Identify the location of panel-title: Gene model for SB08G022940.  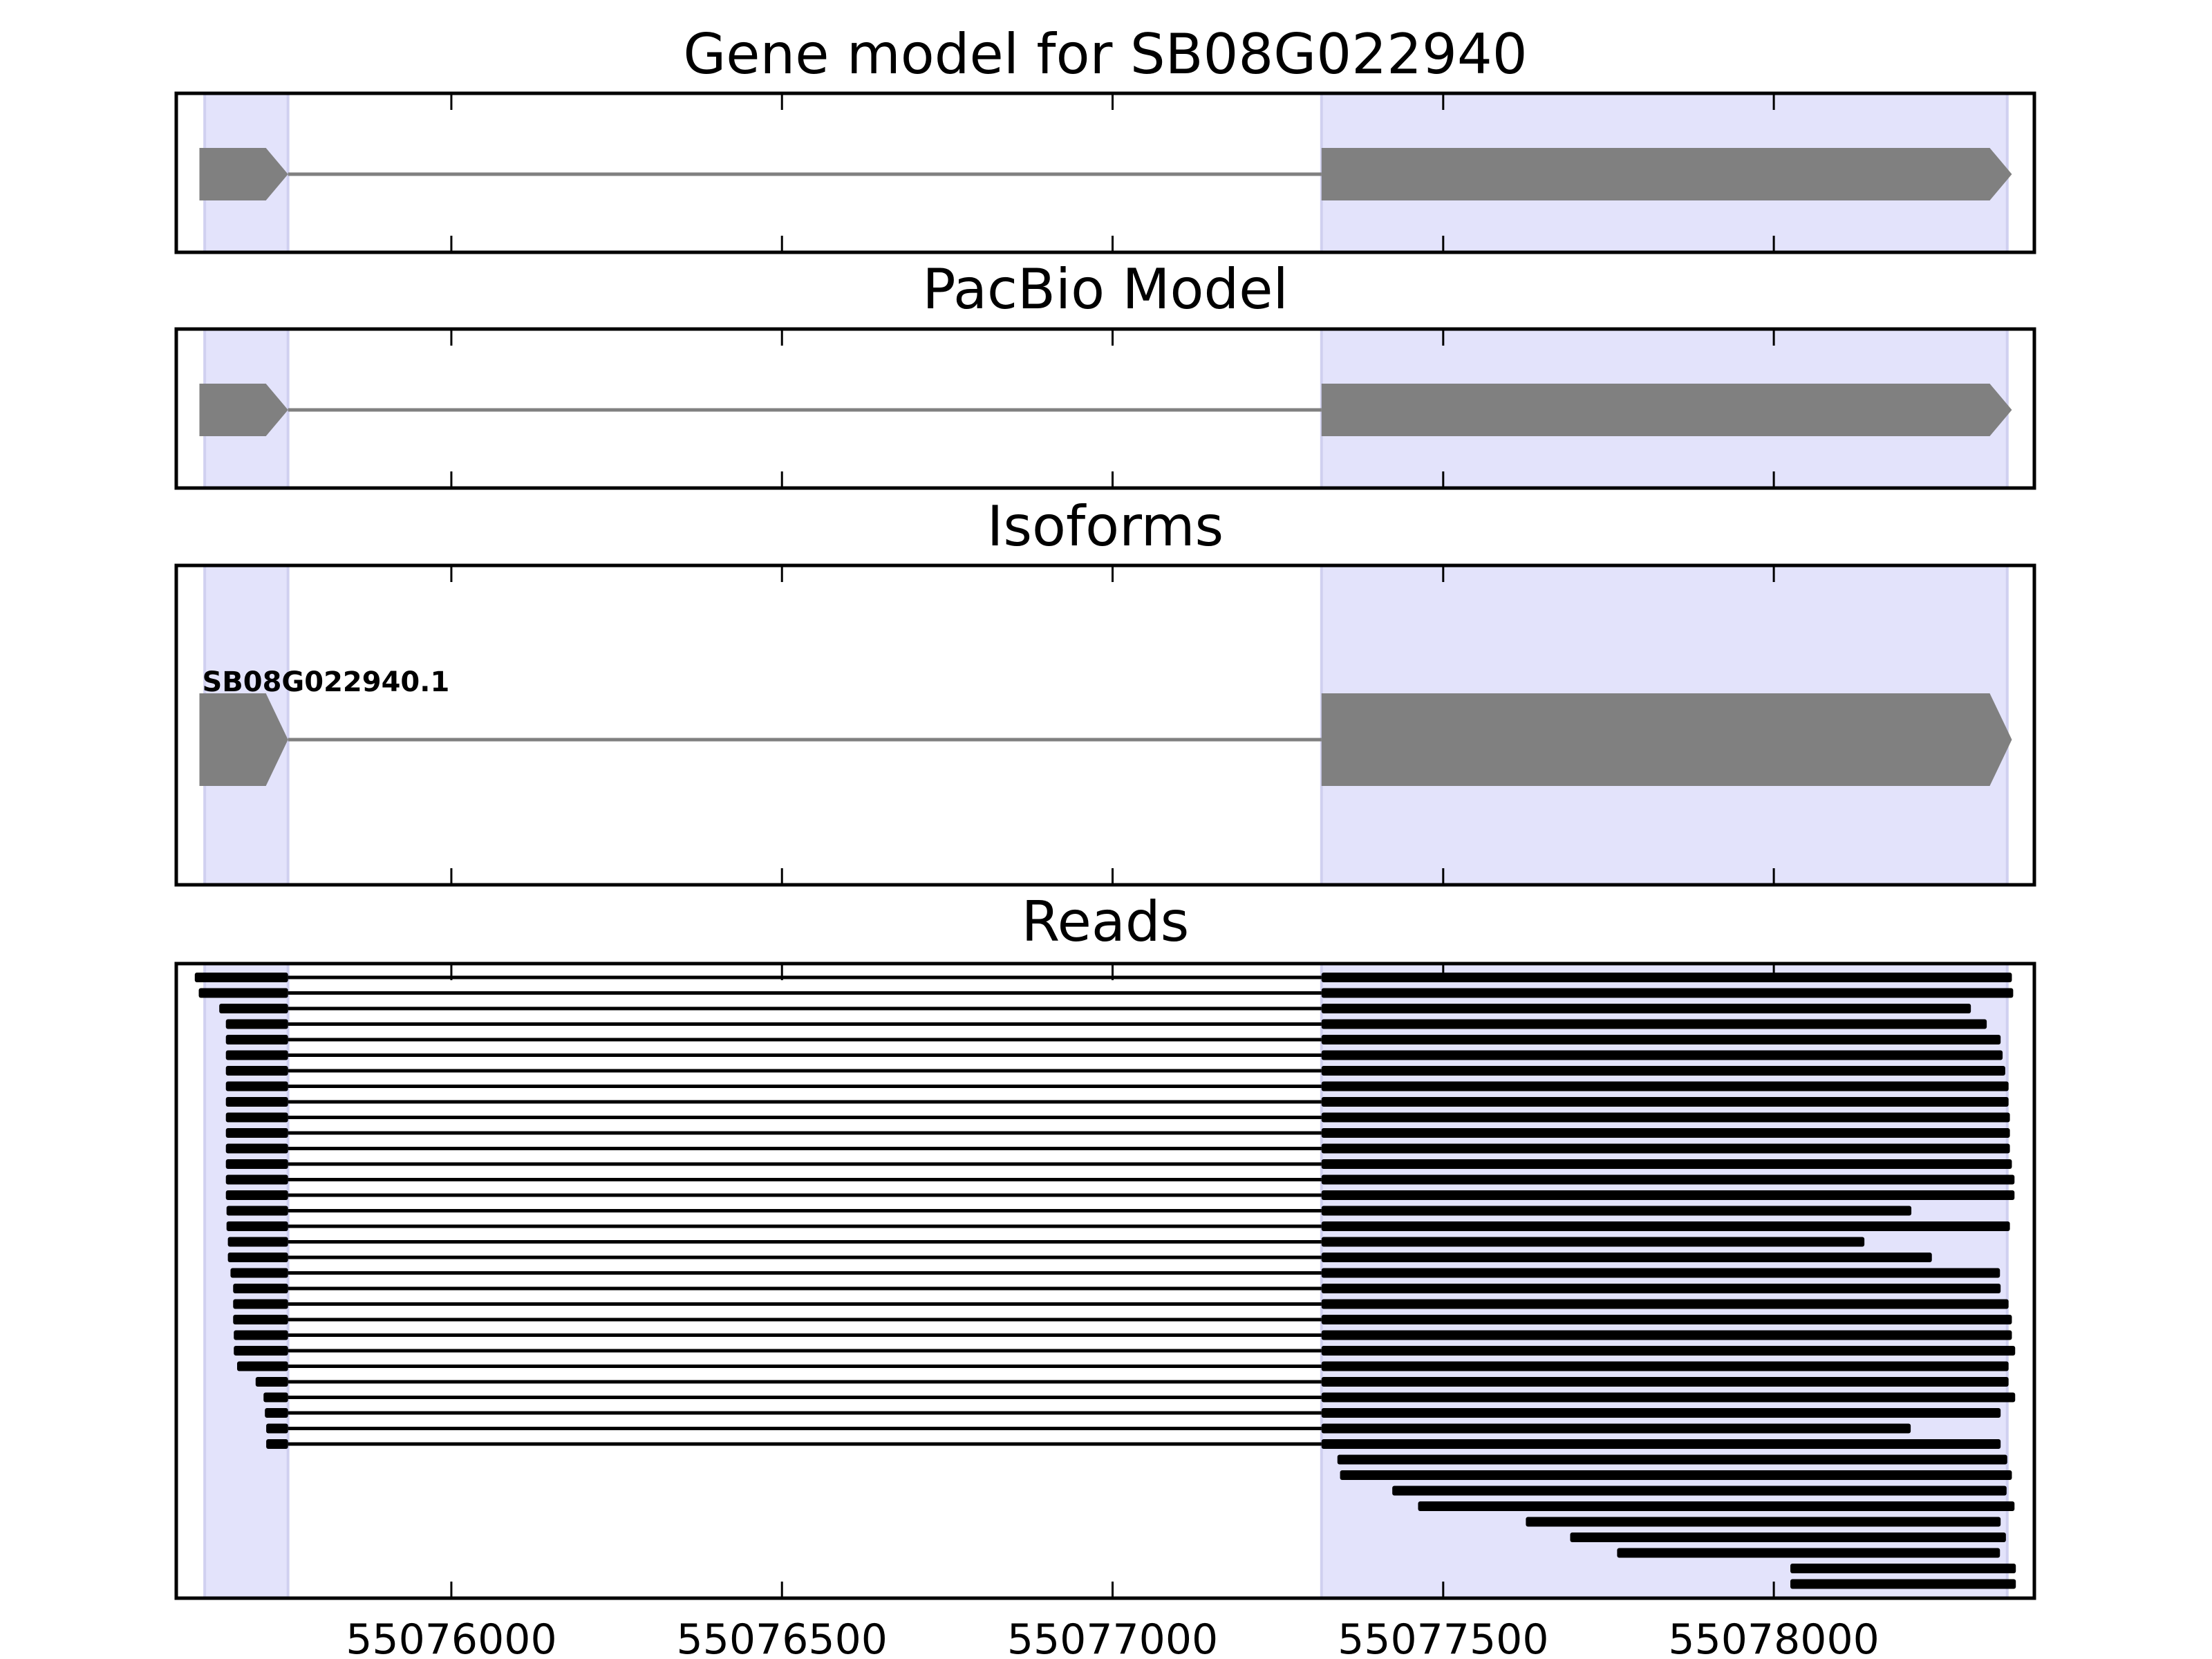
(1105, 54).